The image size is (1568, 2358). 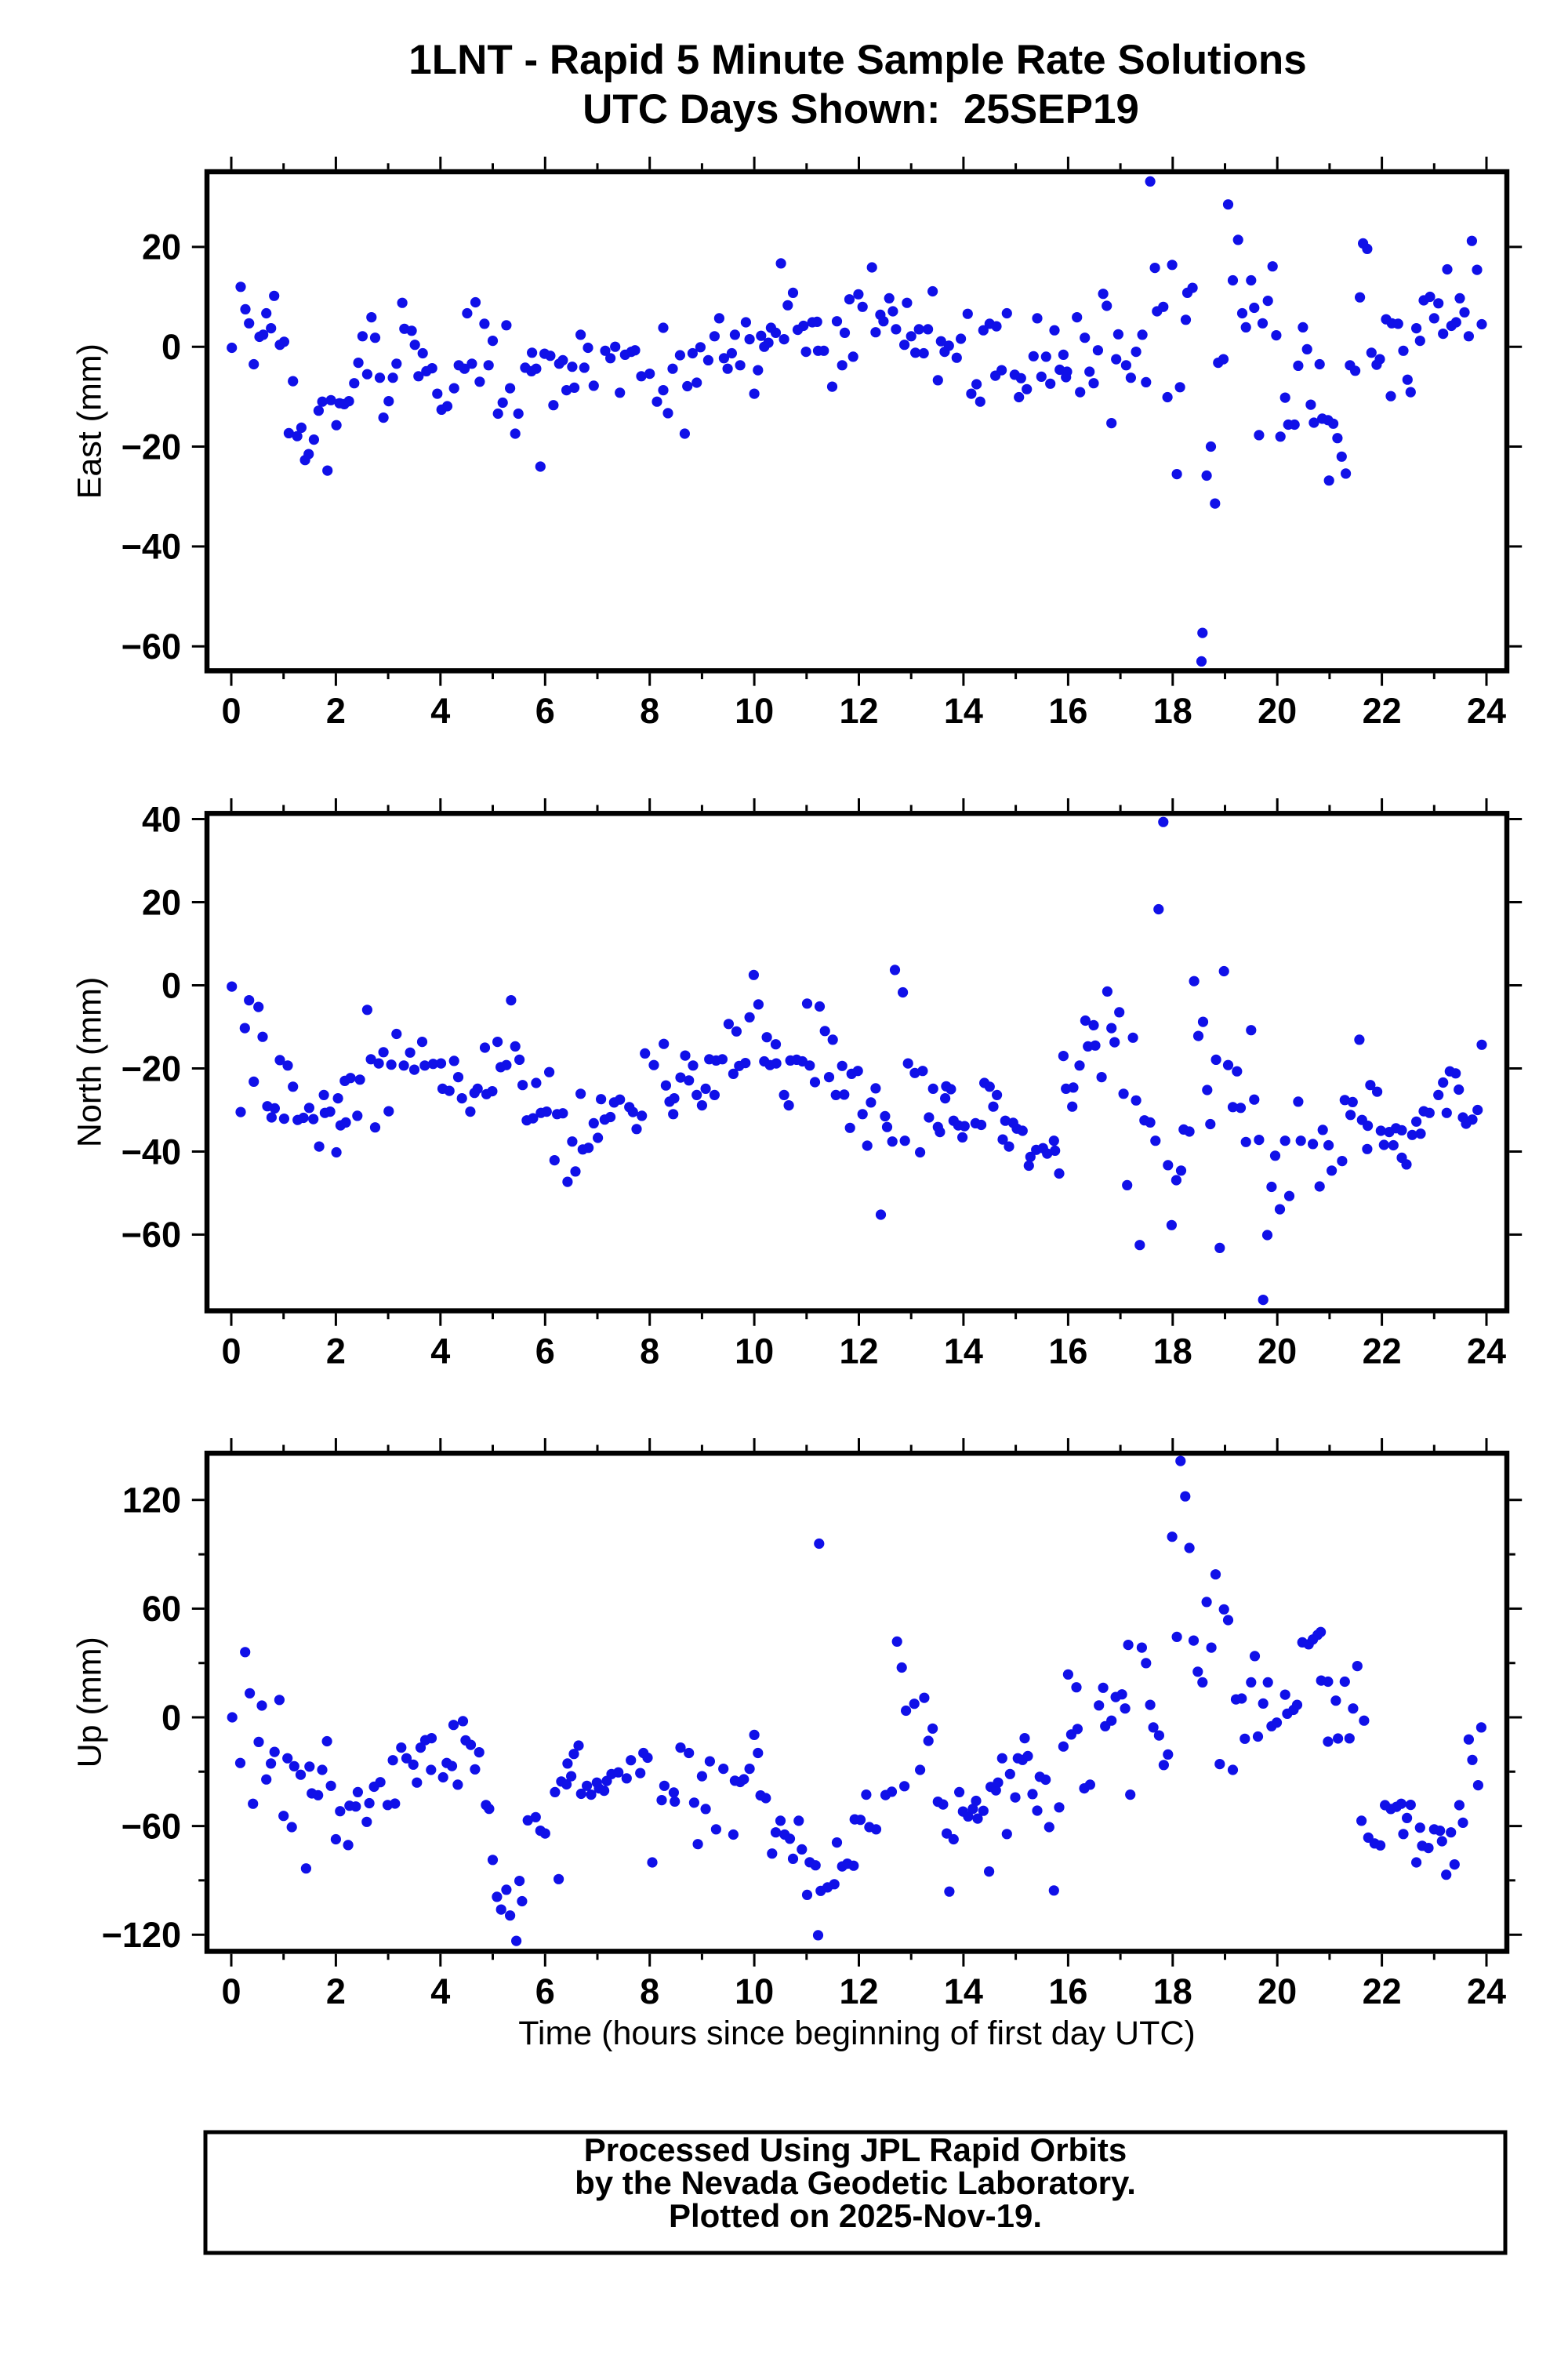 What do you see at coordinates (161, 1609) in the screenshot?
I see `svg-text: 60` at bounding box center [161, 1609].